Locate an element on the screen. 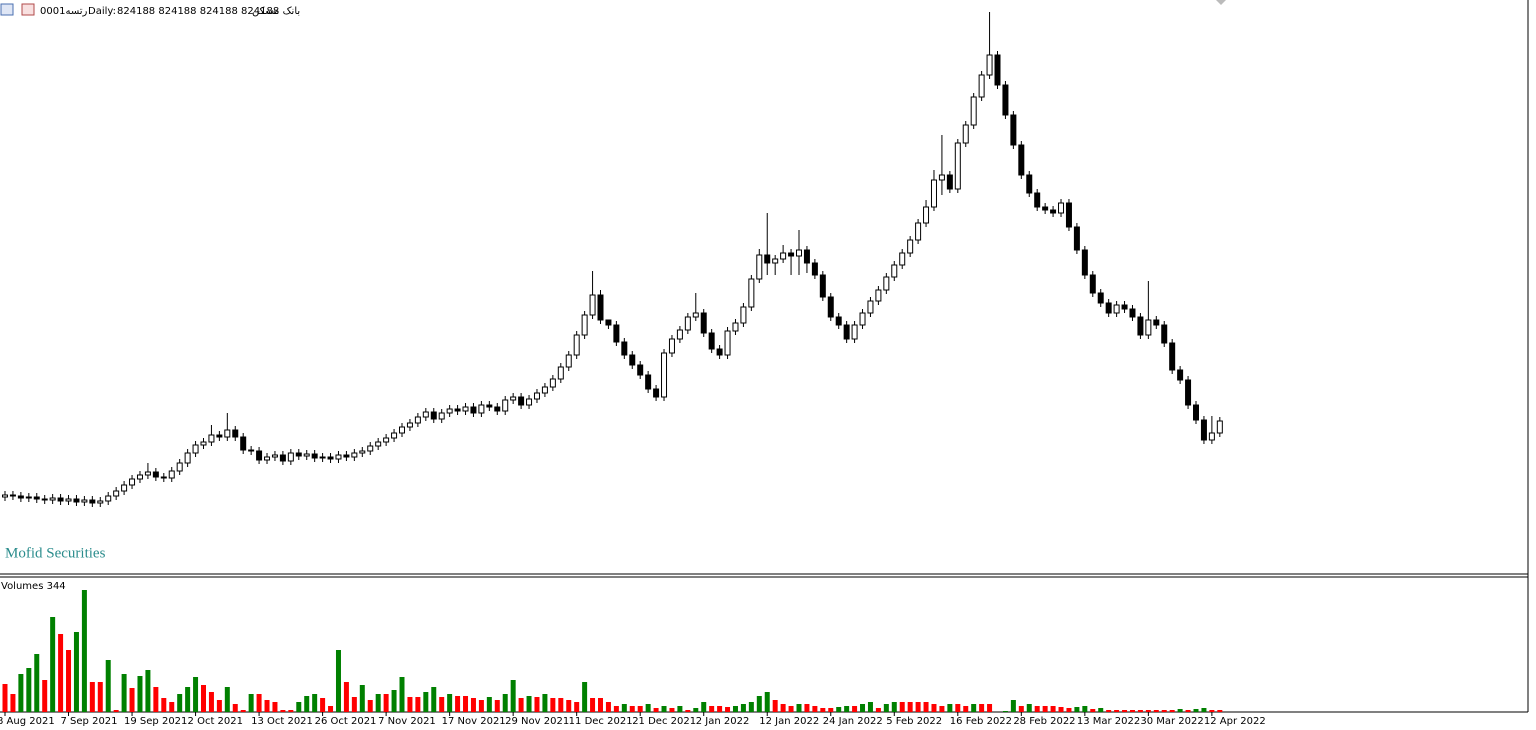 The image size is (1536, 730). x-tick-label: 7 Nov 2021 is located at coordinates (407, 721).